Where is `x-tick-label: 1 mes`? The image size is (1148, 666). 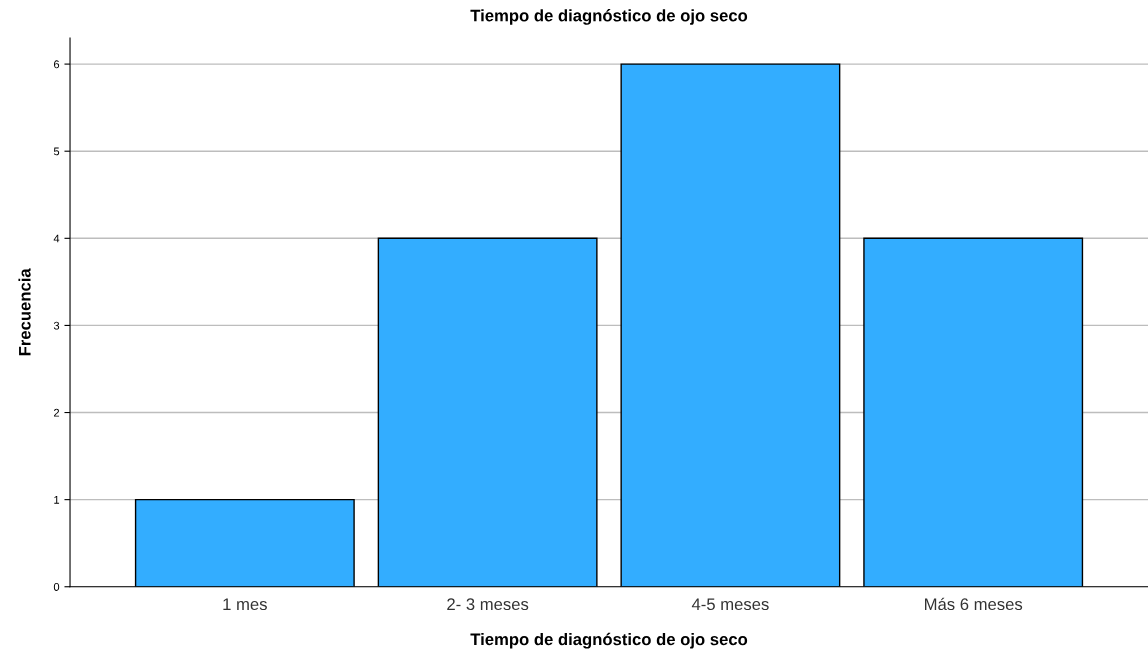
x-tick-label: 1 mes is located at coordinates (245, 604).